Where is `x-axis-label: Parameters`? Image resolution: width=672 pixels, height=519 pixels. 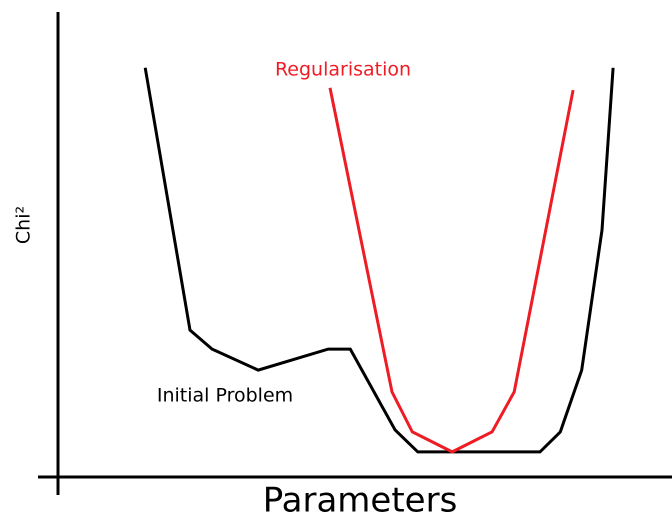 x-axis-label: Parameters is located at coordinates (360, 500).